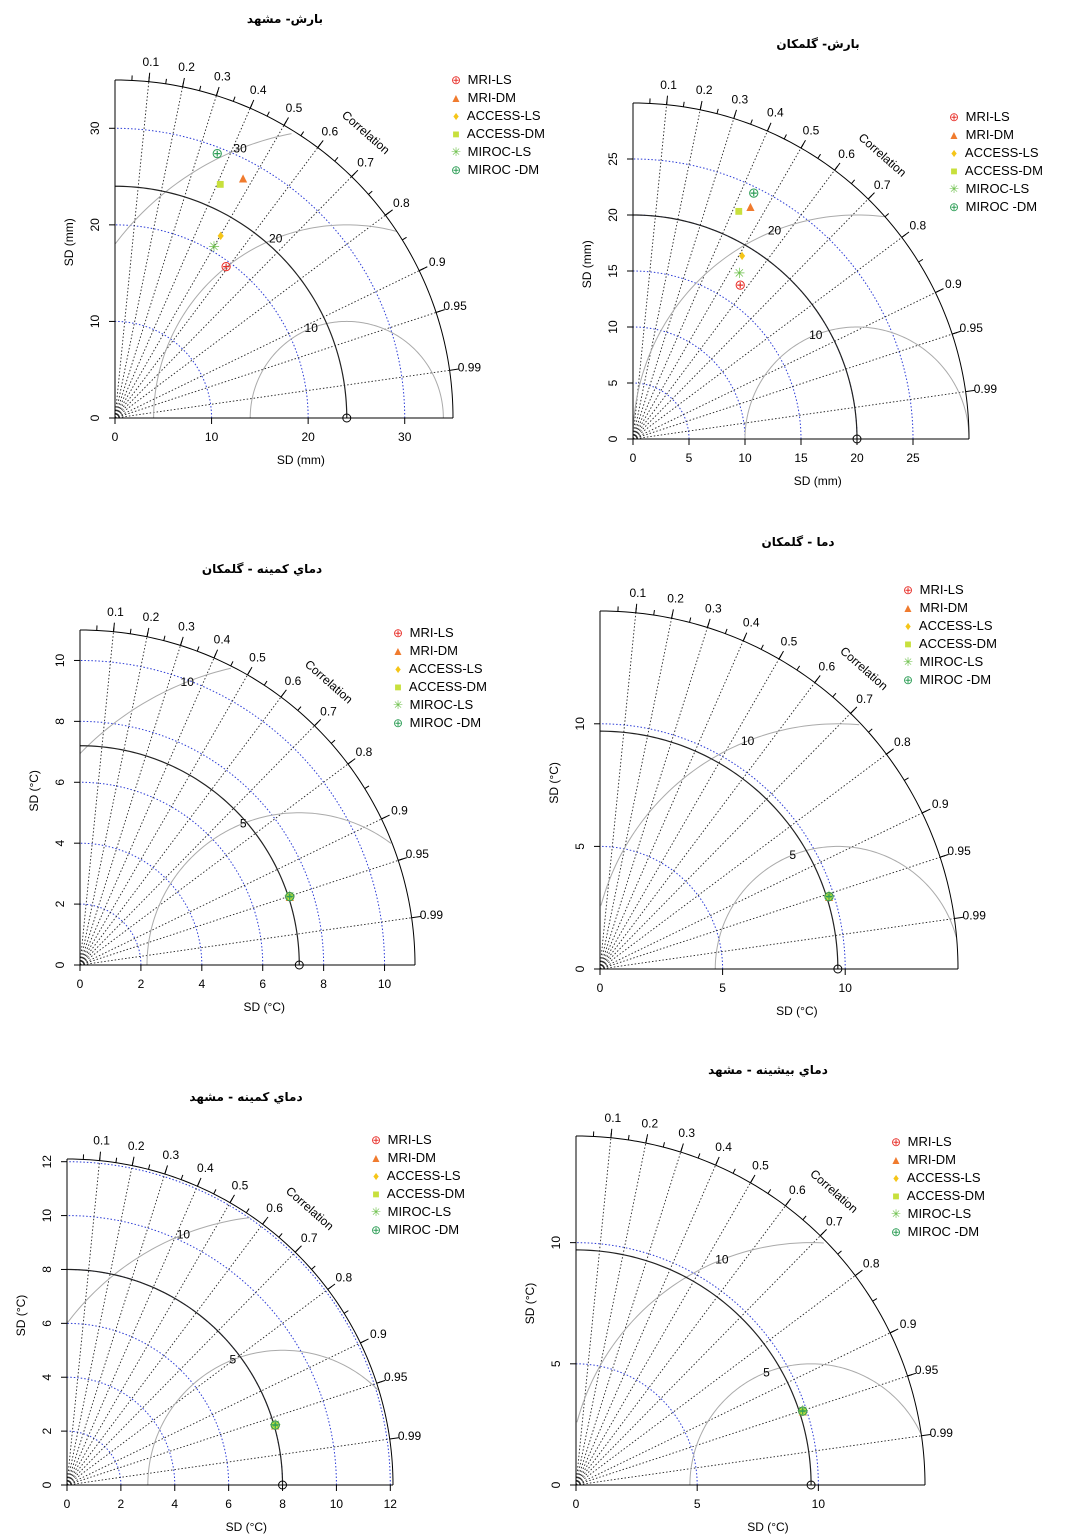  I want to click on data-point: ✳, so click(290, 896).